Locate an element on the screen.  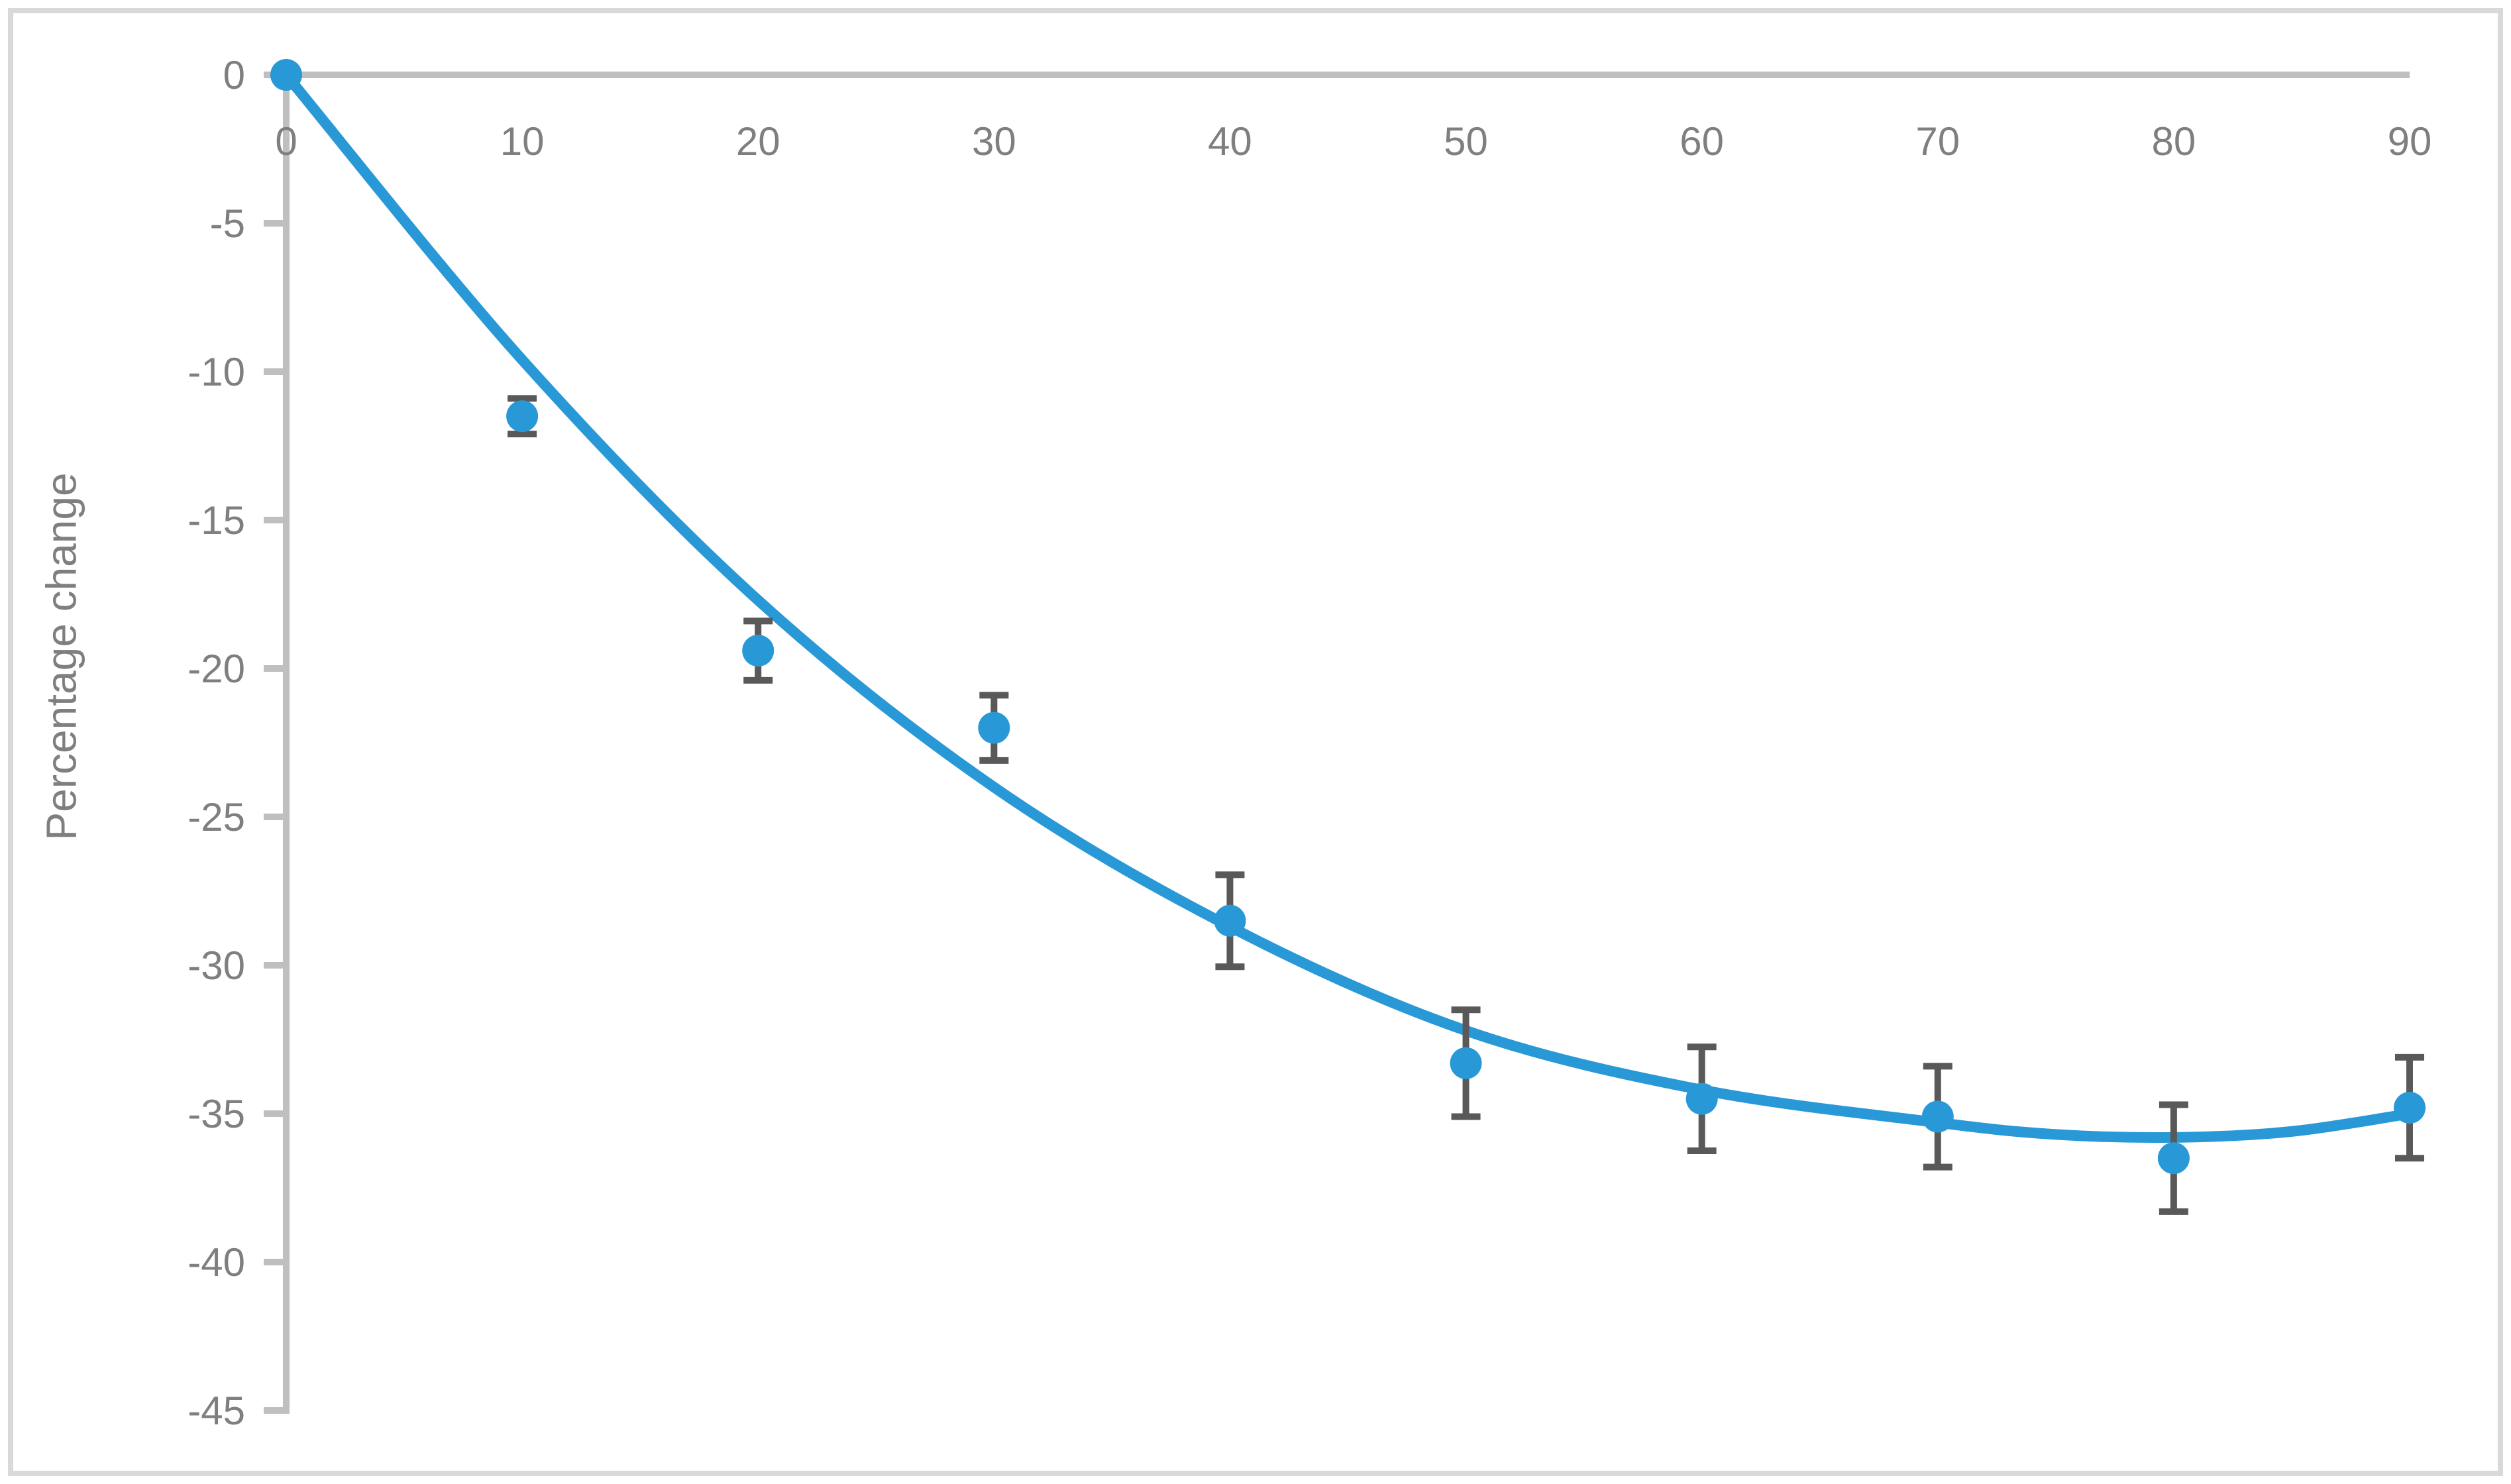
y-tick-label: 0 is located at coordinates (234, 75).